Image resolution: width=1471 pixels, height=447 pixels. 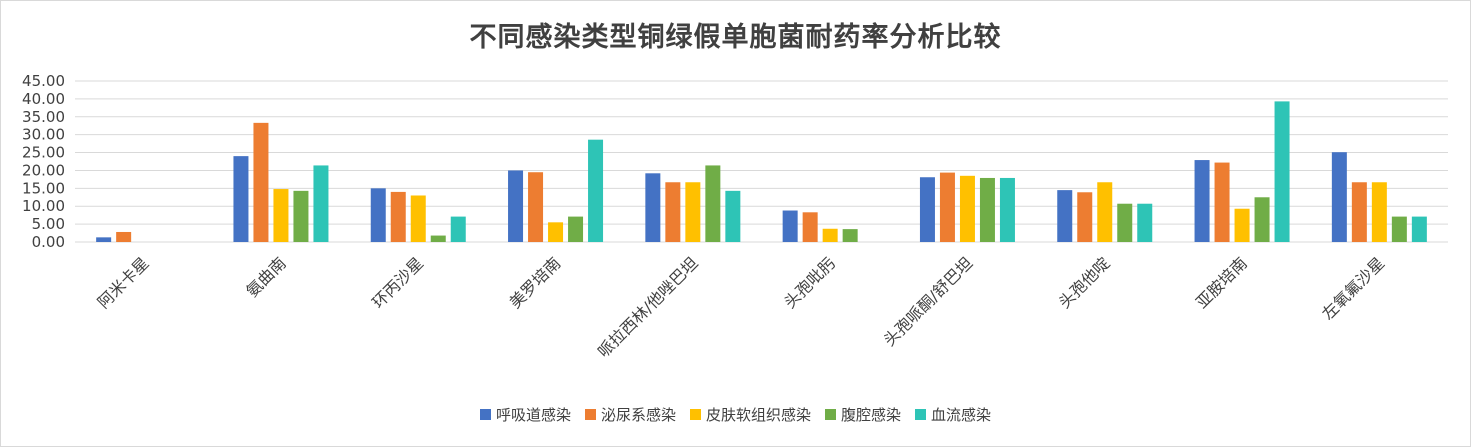 I want to click on y-tick-label: 15.00, so click(x=43, y=188).